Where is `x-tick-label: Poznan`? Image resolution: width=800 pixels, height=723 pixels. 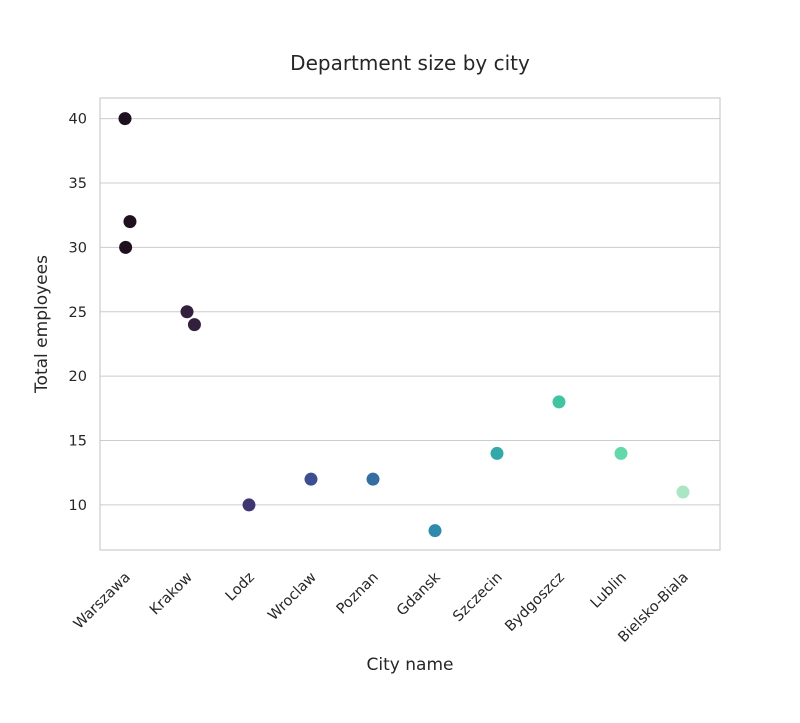
x-tick-label: Poznan is located at coordinates (358, 594).